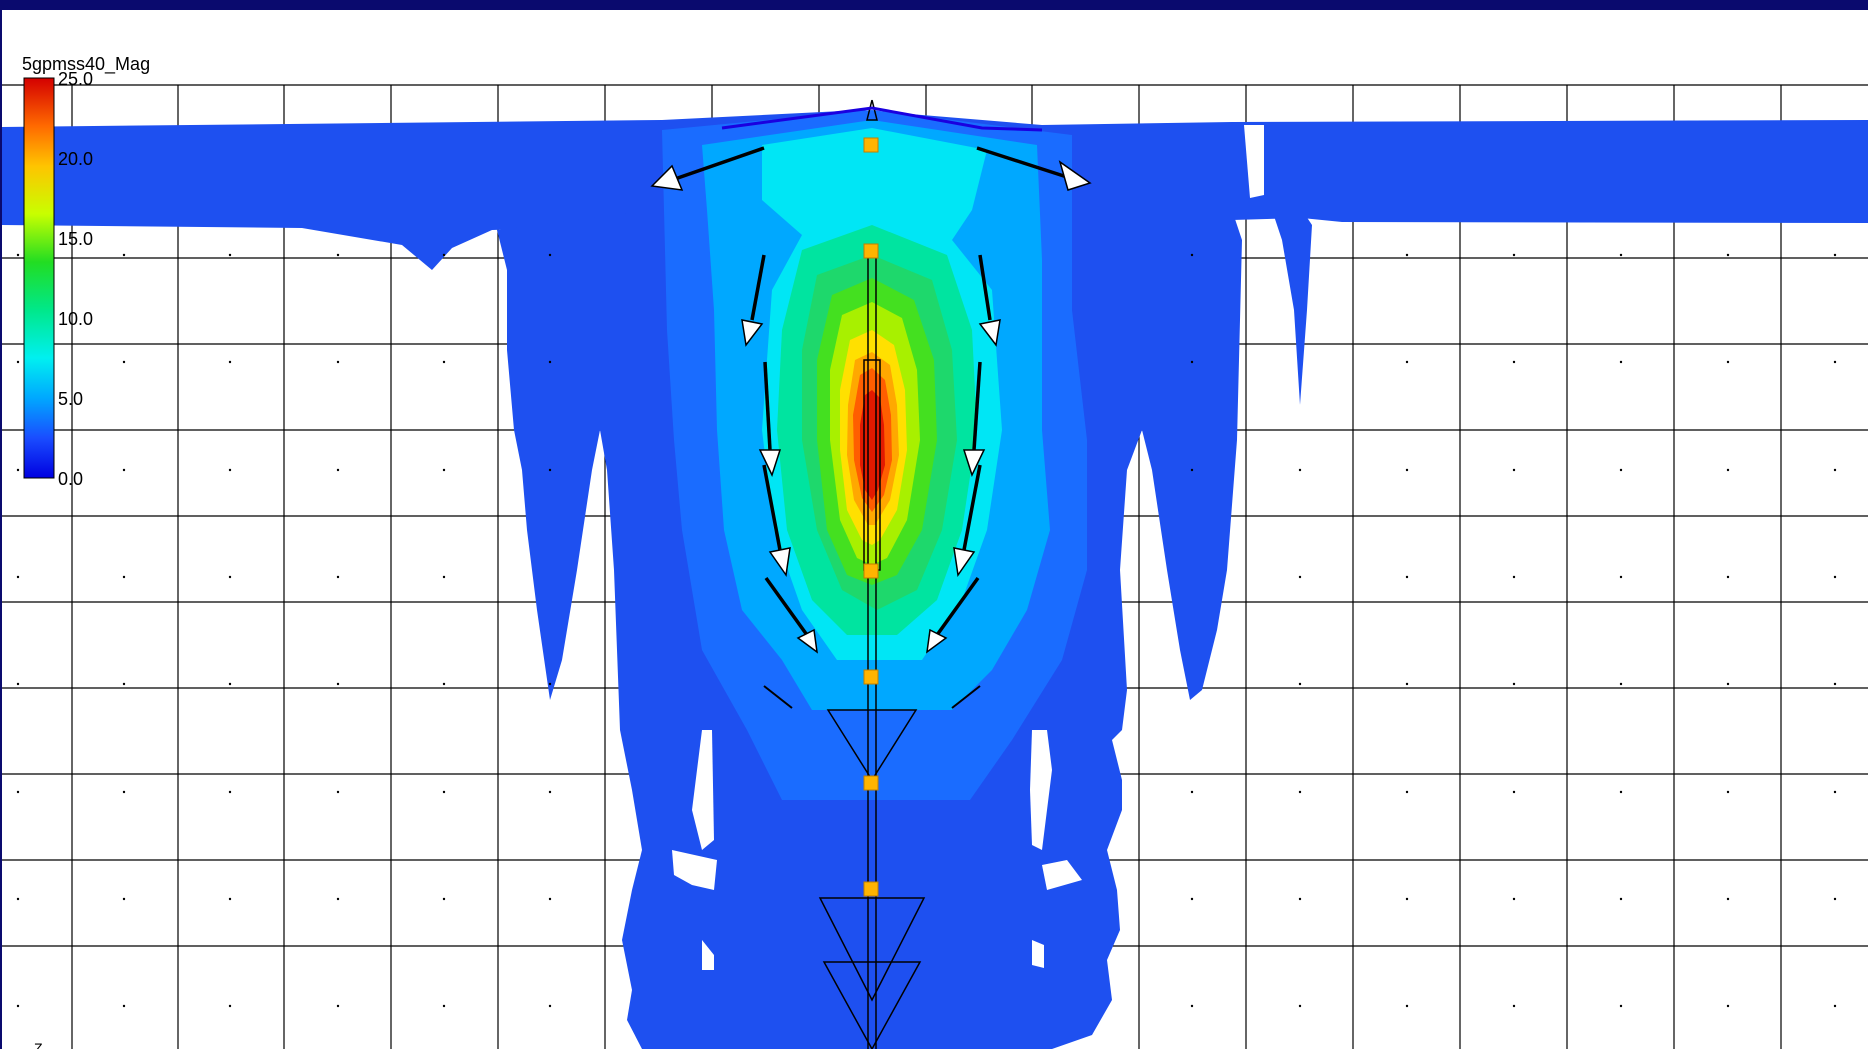 The width and height of the screenshot is (1868, 1049). I want to click on surface-line, so click(882, 119).